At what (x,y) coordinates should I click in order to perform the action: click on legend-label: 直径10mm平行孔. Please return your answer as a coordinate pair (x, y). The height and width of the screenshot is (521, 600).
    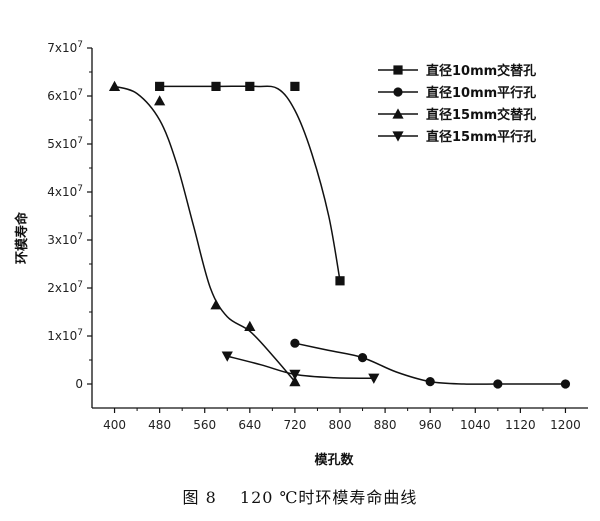
    Looking at the image, I should click on (481, 93).